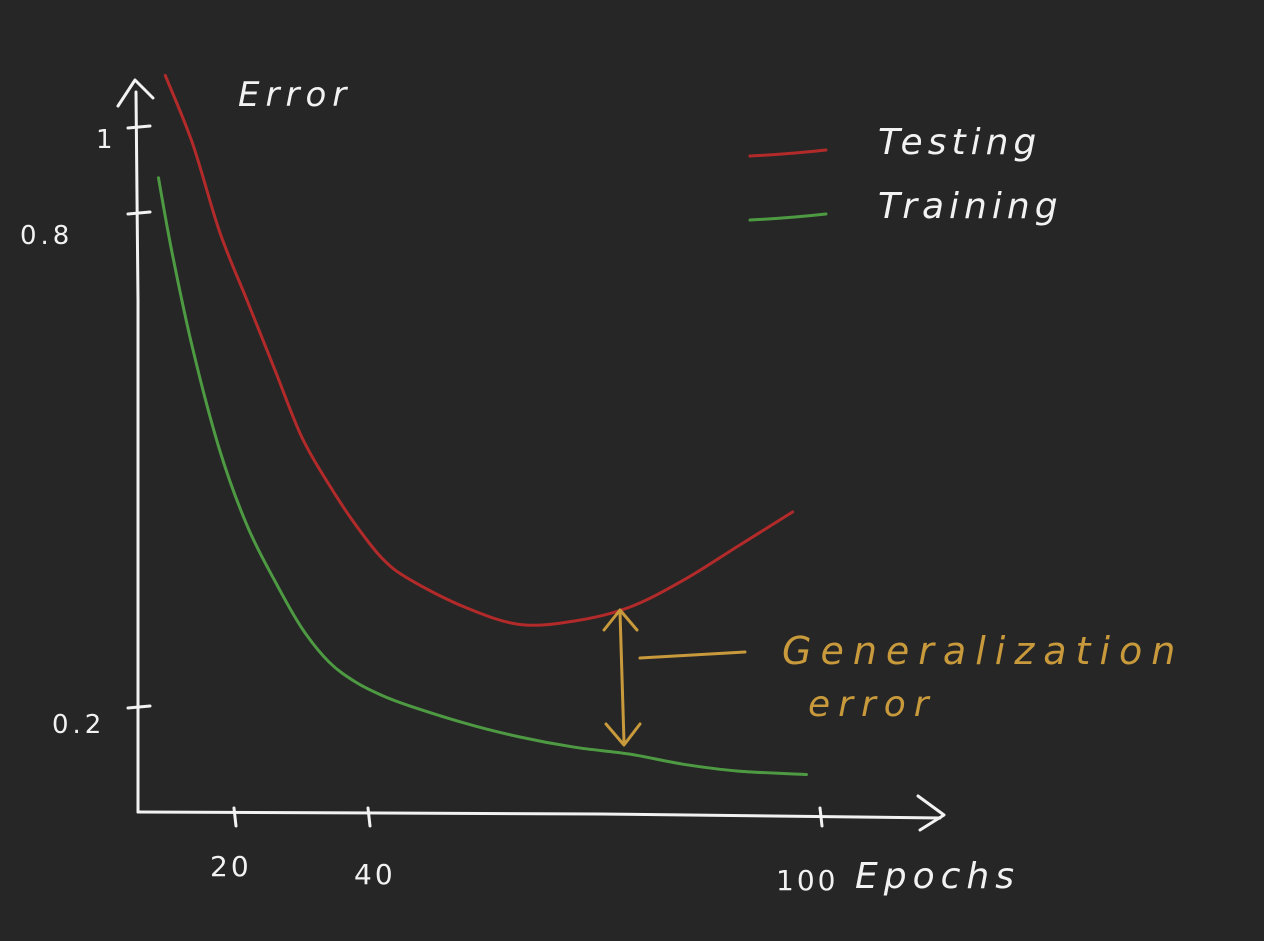 This screenshot has height=941, width=1264. I want to click on y-tick-label: 0.2, so click(78, 725).